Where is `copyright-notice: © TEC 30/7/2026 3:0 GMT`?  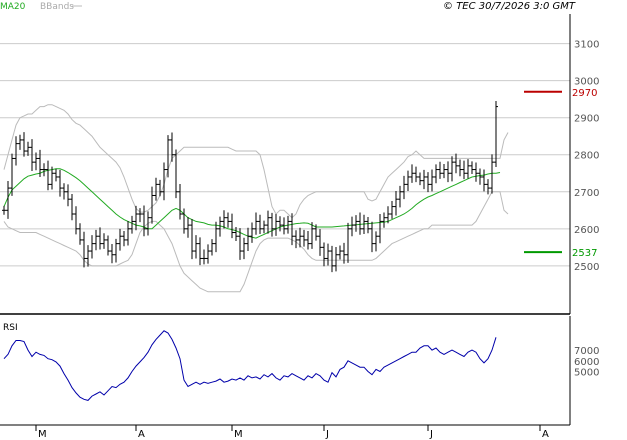
copyright-notice: © TEC 30/7/2026 3:0 GMT is located at coordinates (509, 6).